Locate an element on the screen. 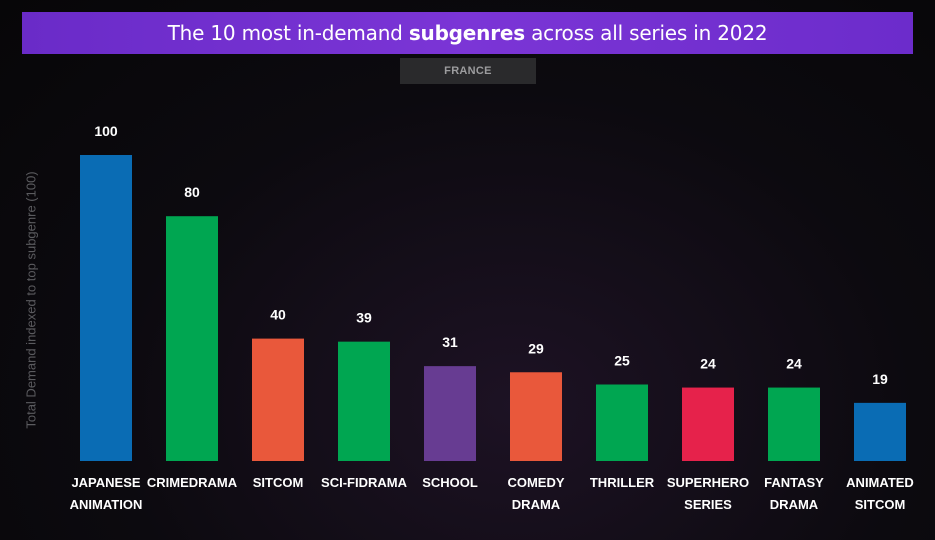  category-label-4: SCHOOL is located at coordinates (450, 482).